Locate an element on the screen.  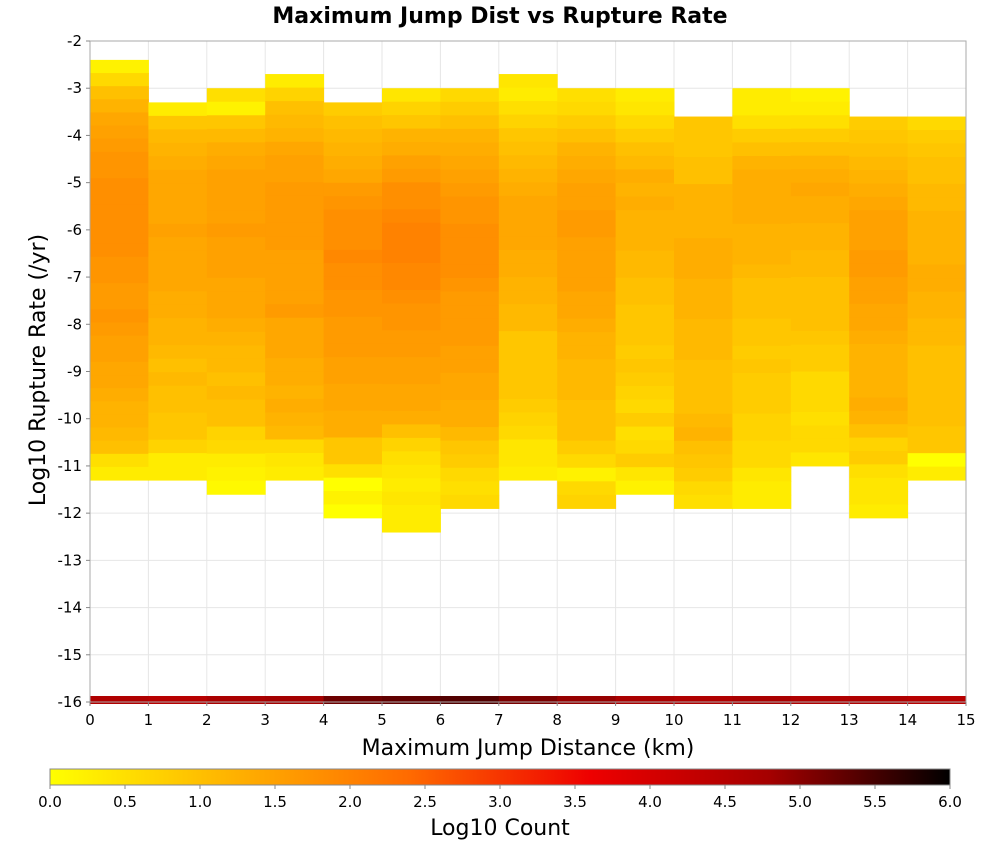
colorbar-tick-label: 2.0 is located at coordinates (350, 802).